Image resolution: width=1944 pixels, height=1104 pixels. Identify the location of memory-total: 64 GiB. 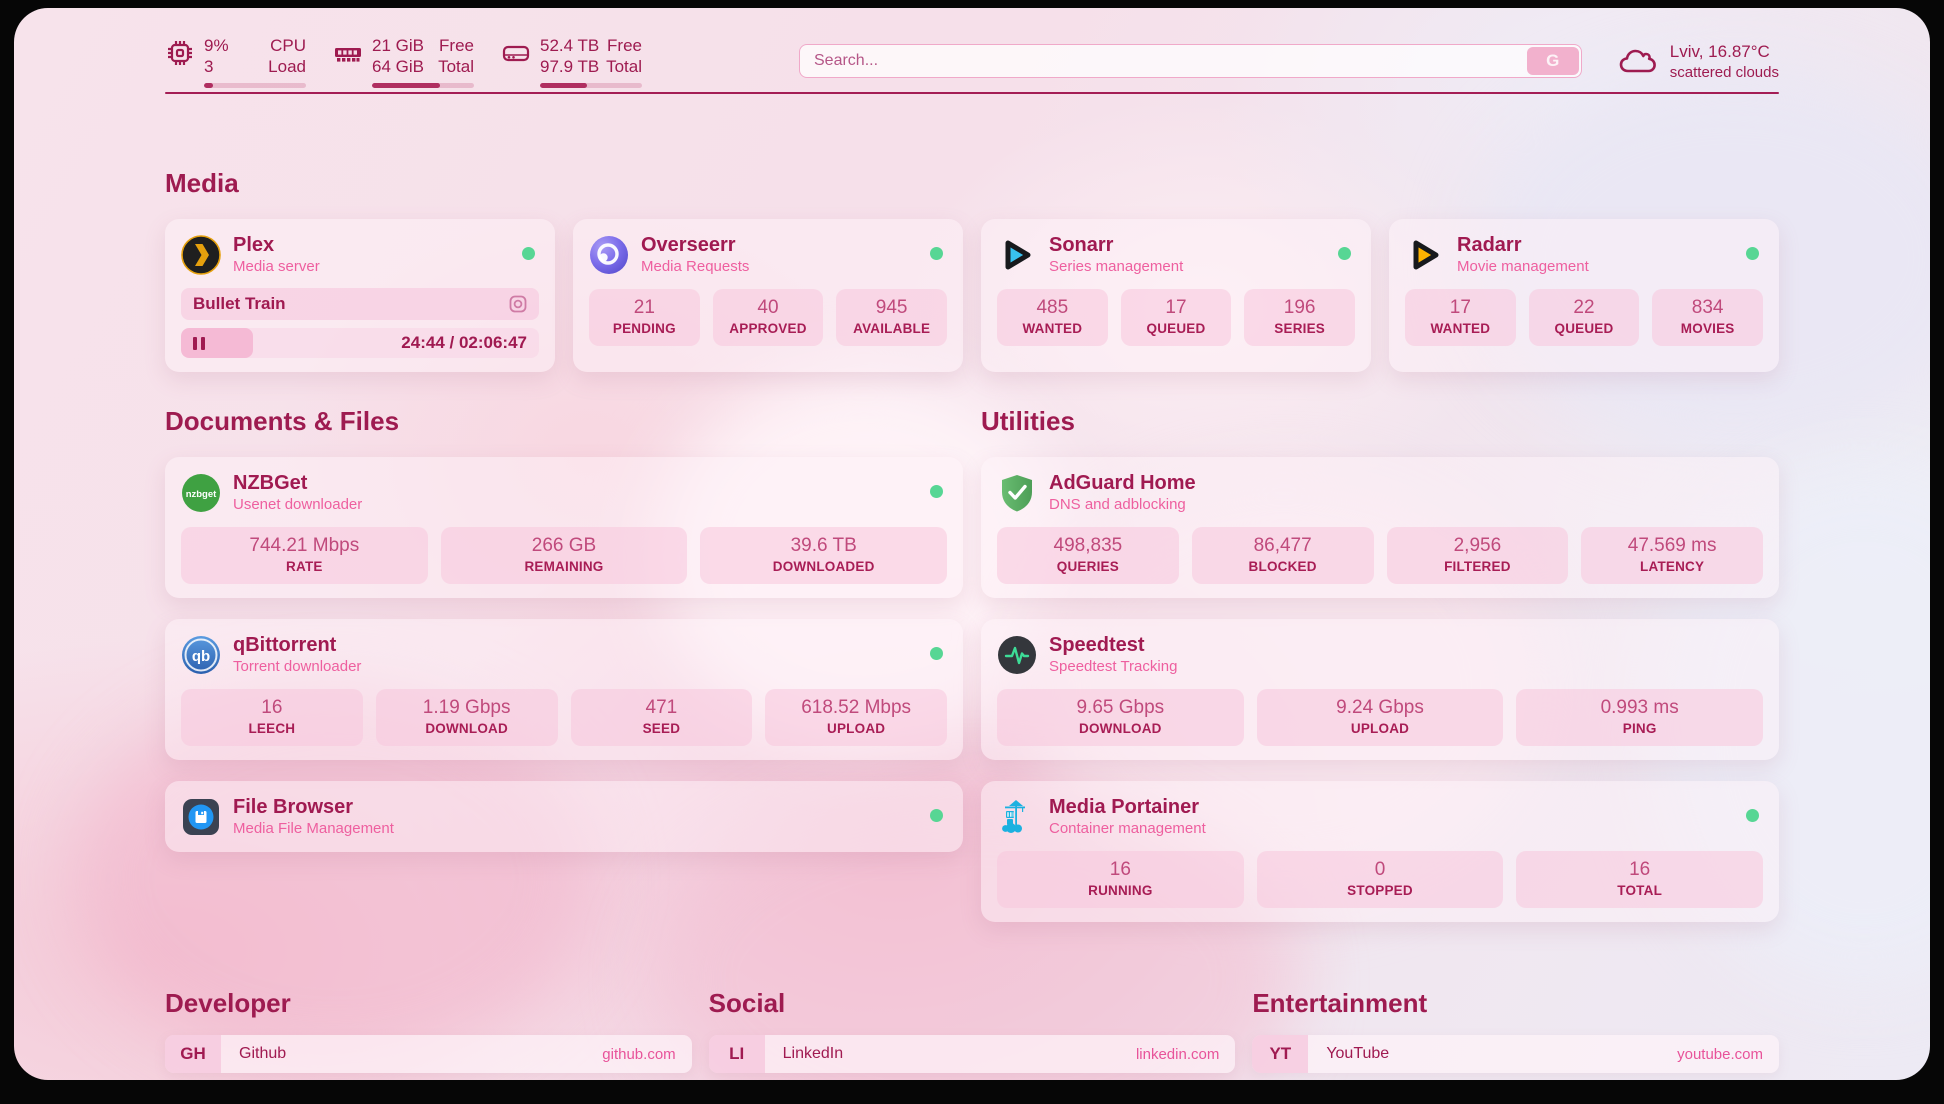
(398, 66).